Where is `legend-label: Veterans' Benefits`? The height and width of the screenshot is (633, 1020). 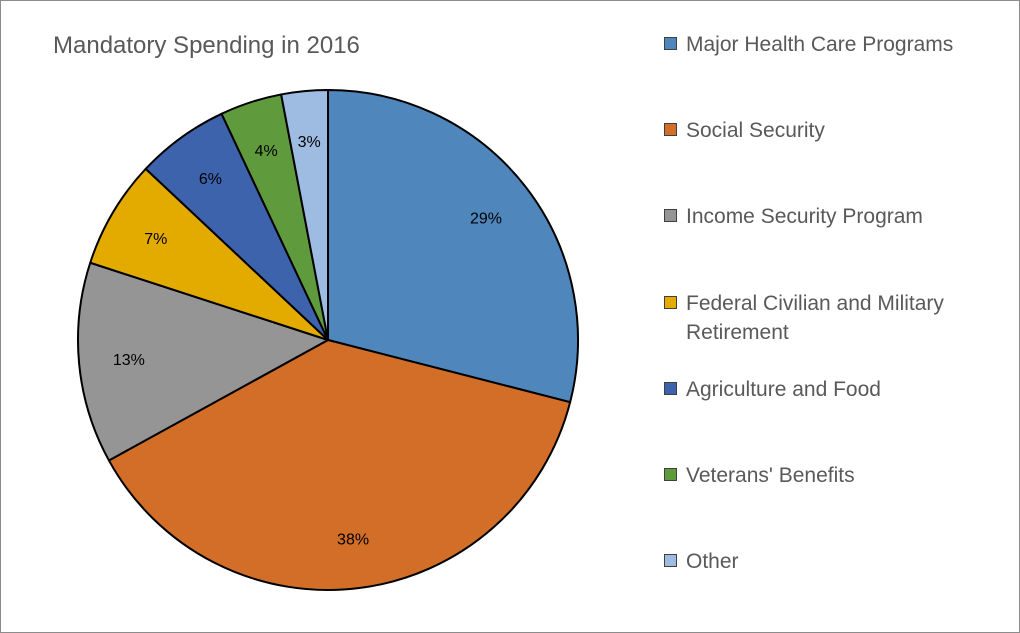
legend-label: Veterans' Benefits is located at coordinates (770, 475).